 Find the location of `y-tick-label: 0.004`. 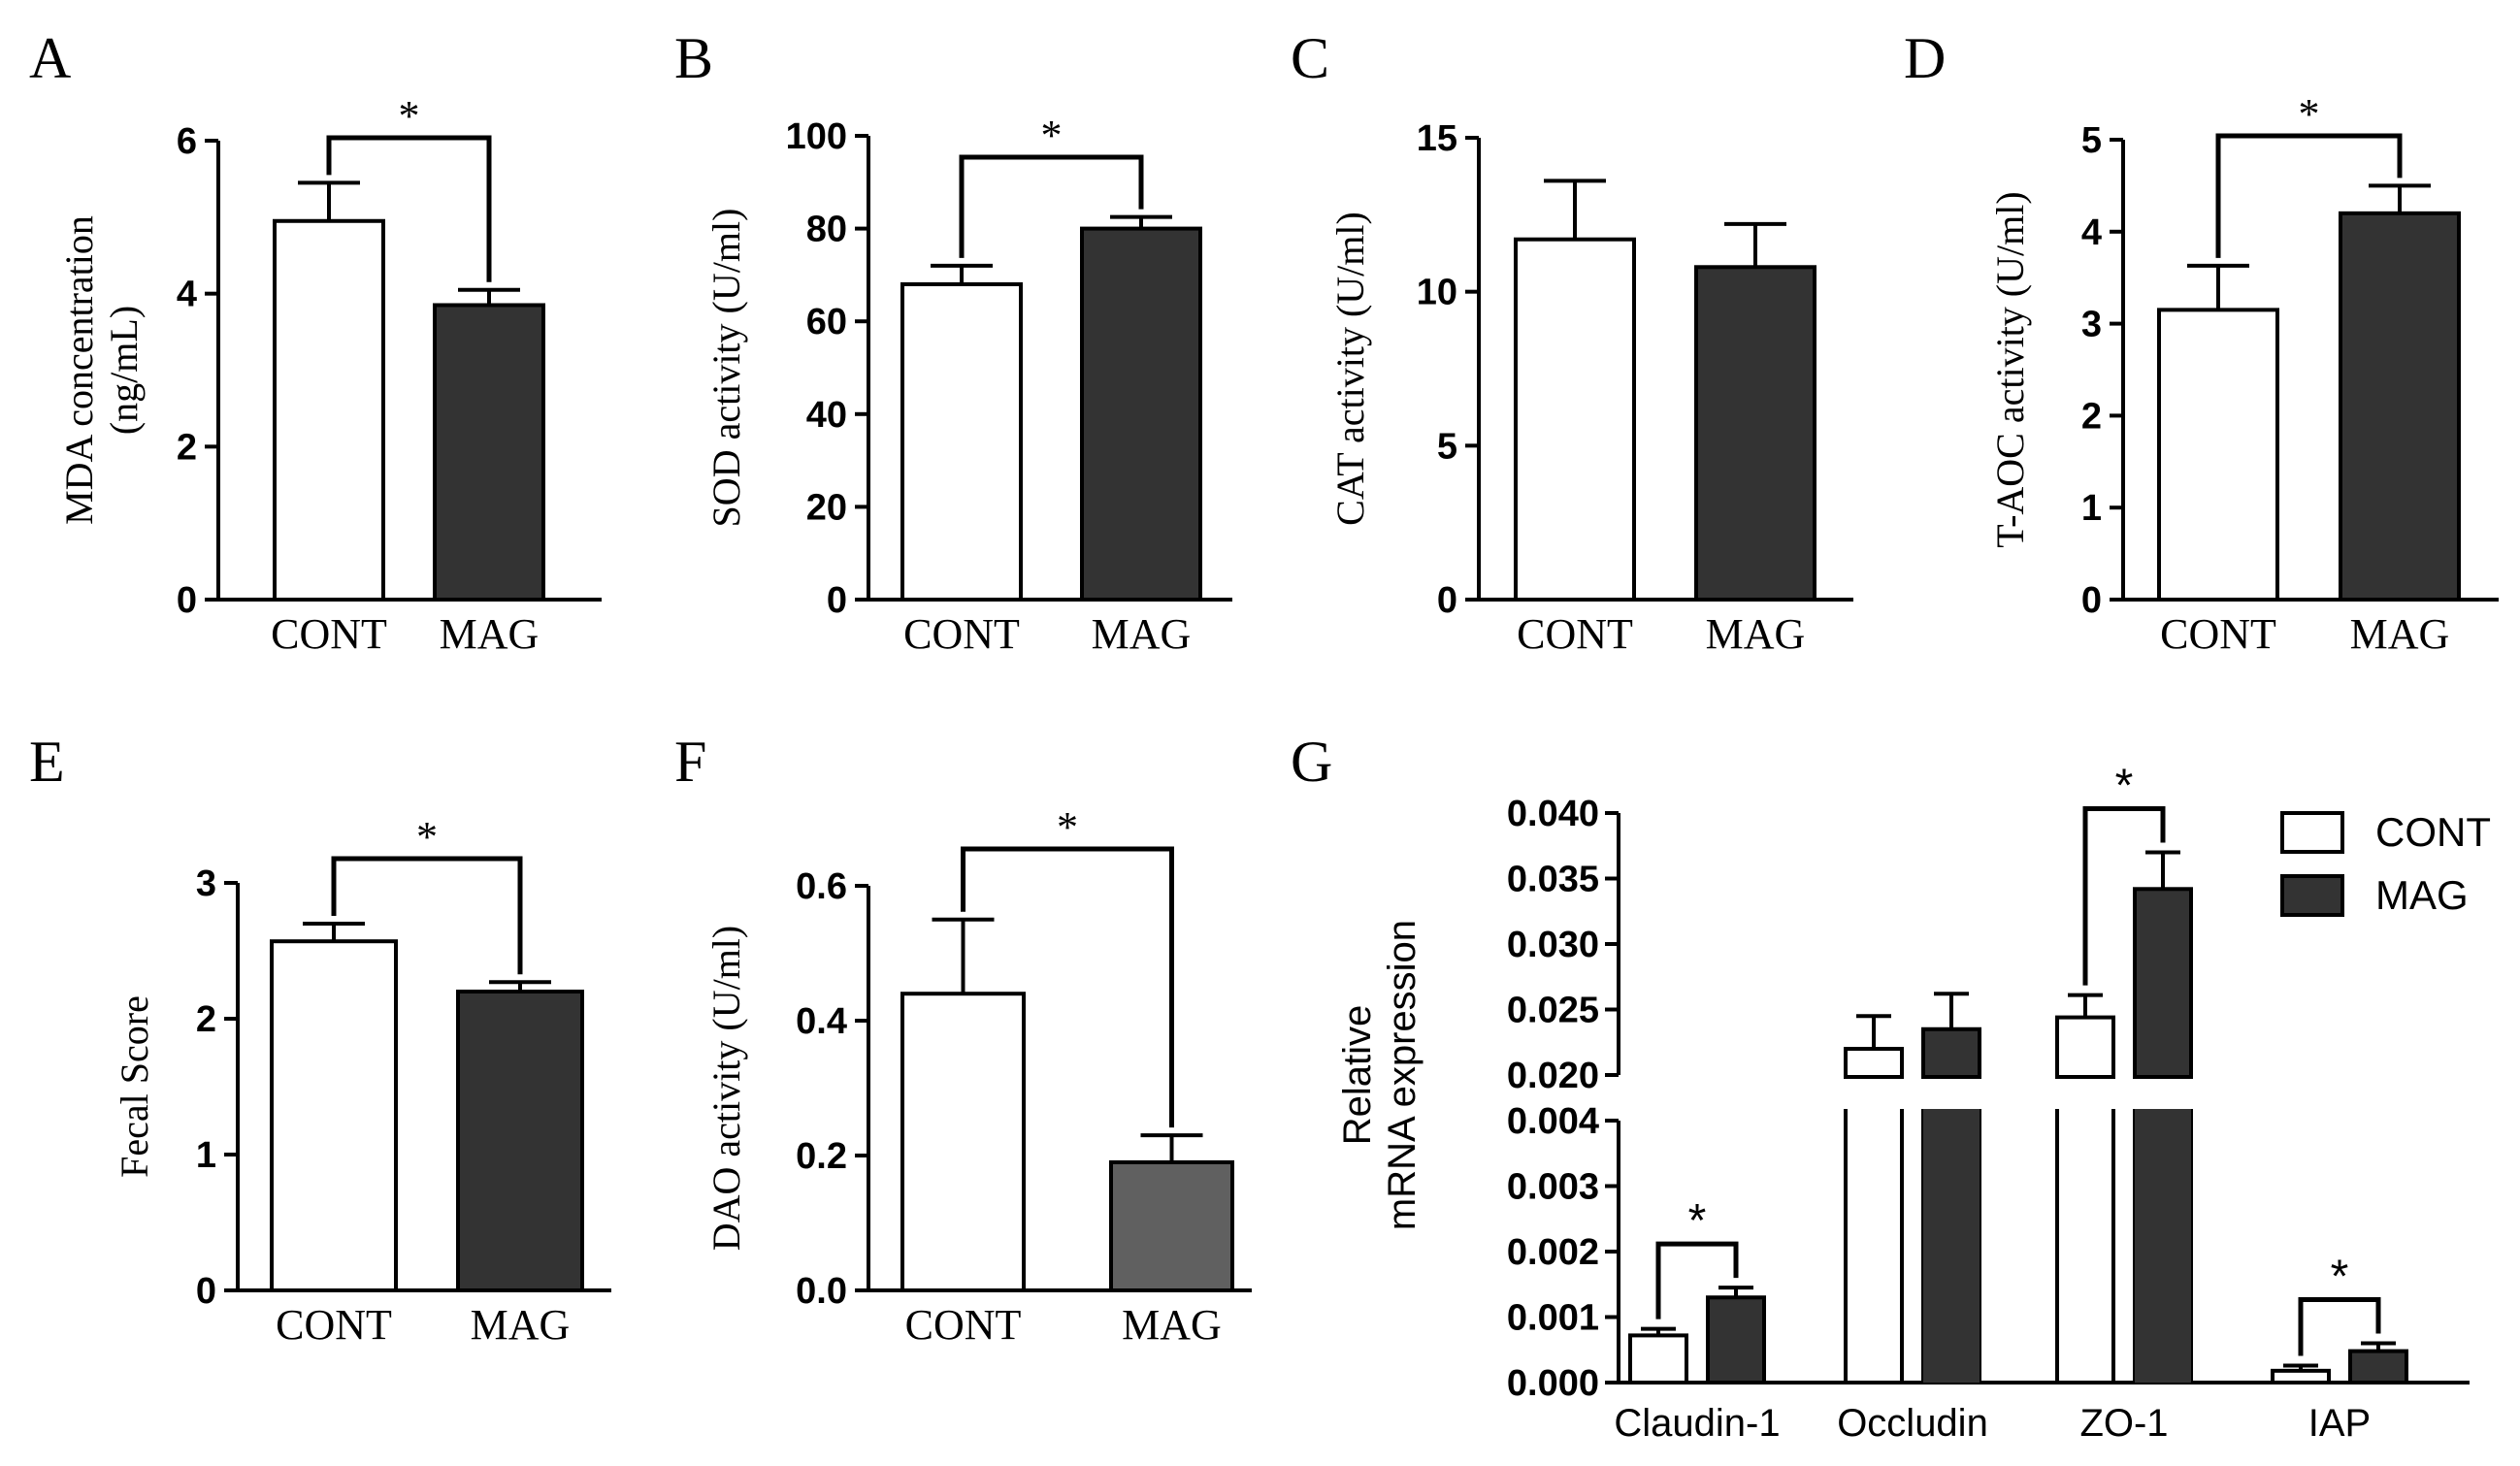

y-tick-label: 0.004 is located at coordinates (1553, 1121).